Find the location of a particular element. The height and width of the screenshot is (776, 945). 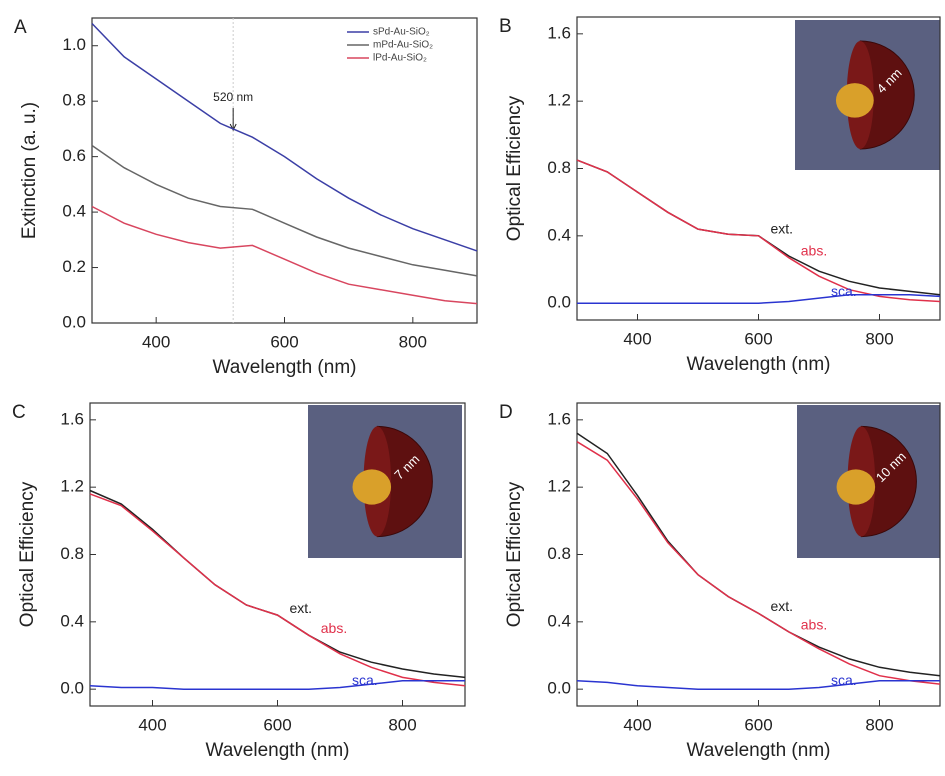

y-tick-label: 0.6 is located at coordinates (74, 155).